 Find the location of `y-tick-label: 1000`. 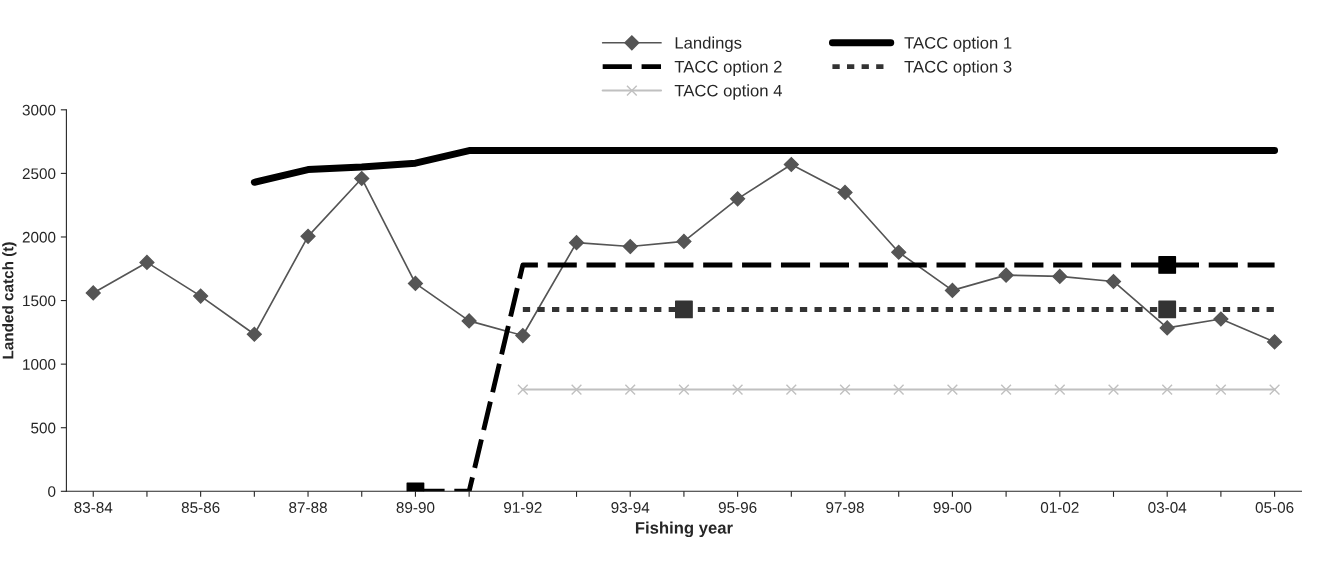

y-tick-label: 1000 is located at coordinates (39, 364).